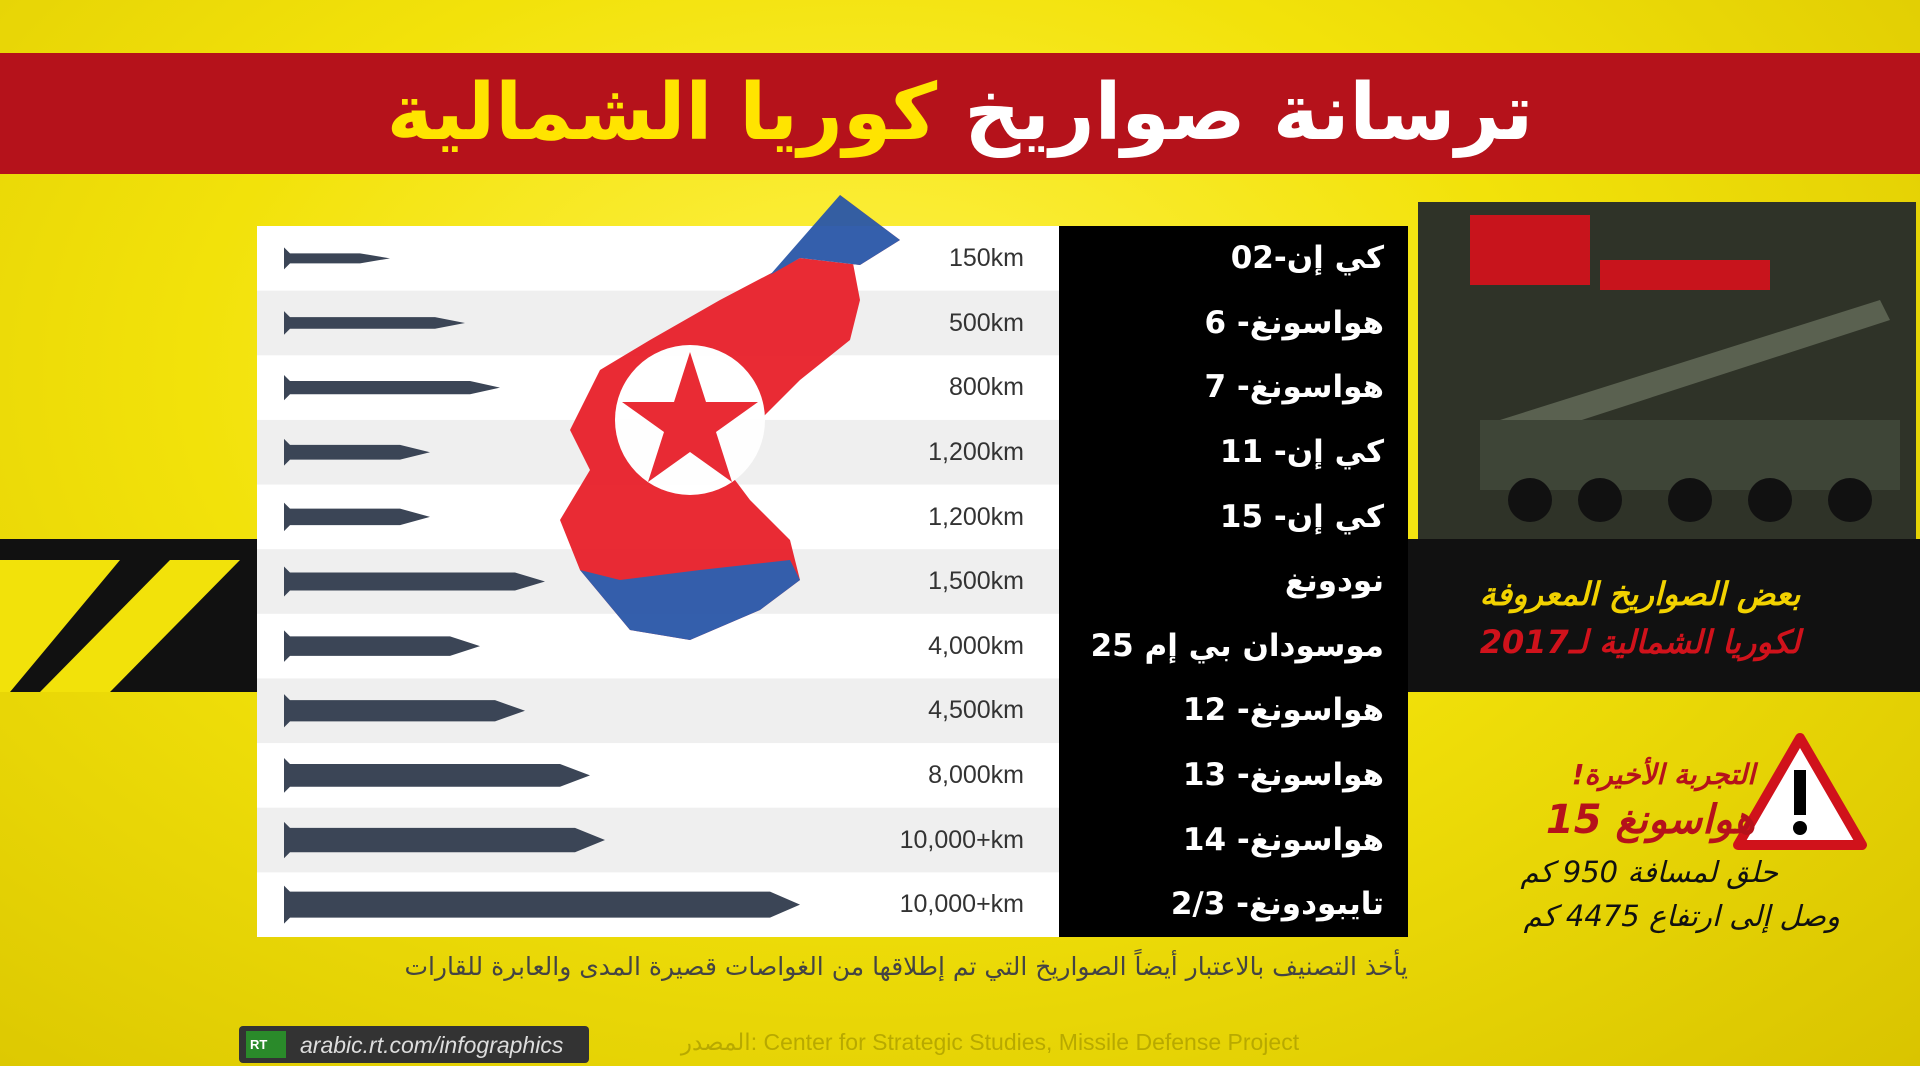 The image size is (1920, 1066). I want to click on missile-name: موسودان بي إم 25, so click(1237, 645).